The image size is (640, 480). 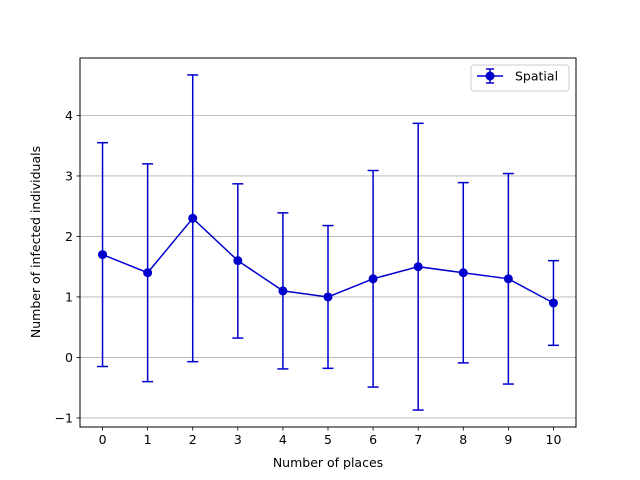 I want to click on y-tick-label: 2, so click(x=69, y=236).